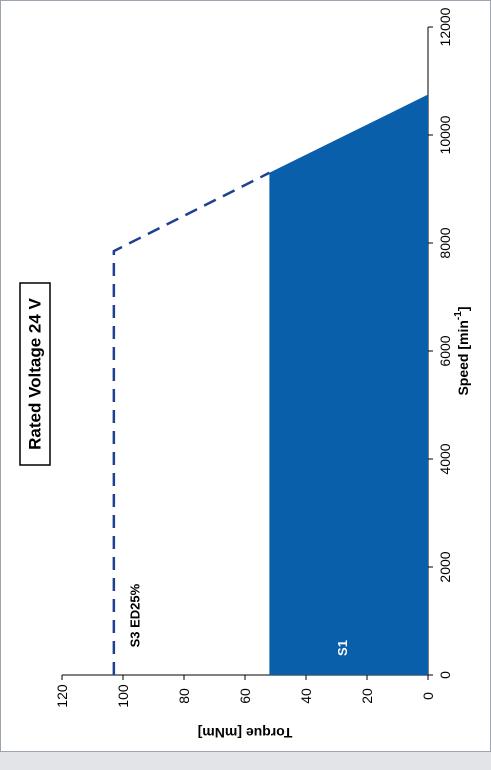 This screenshot has height=770, width=491. What do you see at coordinates (445, 566) in the screenshot?
I see `speed-tick-label: 2000` at bounding box center [445, 566].